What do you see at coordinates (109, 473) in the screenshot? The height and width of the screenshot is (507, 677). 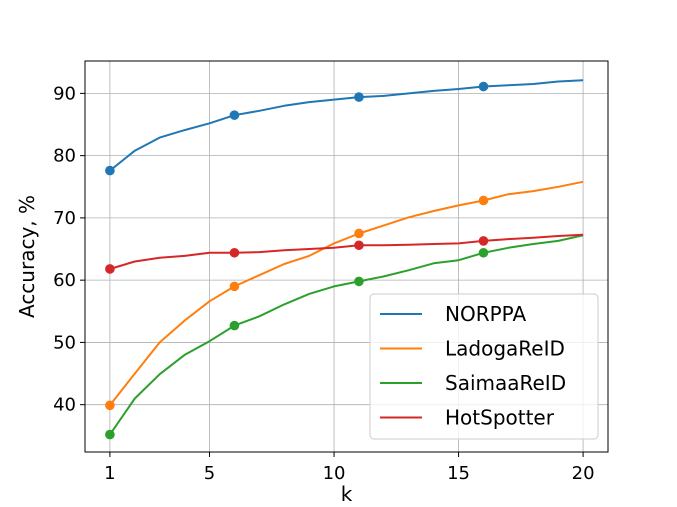 I see `x-tick-label: 1` at bounding box center [109, 473].